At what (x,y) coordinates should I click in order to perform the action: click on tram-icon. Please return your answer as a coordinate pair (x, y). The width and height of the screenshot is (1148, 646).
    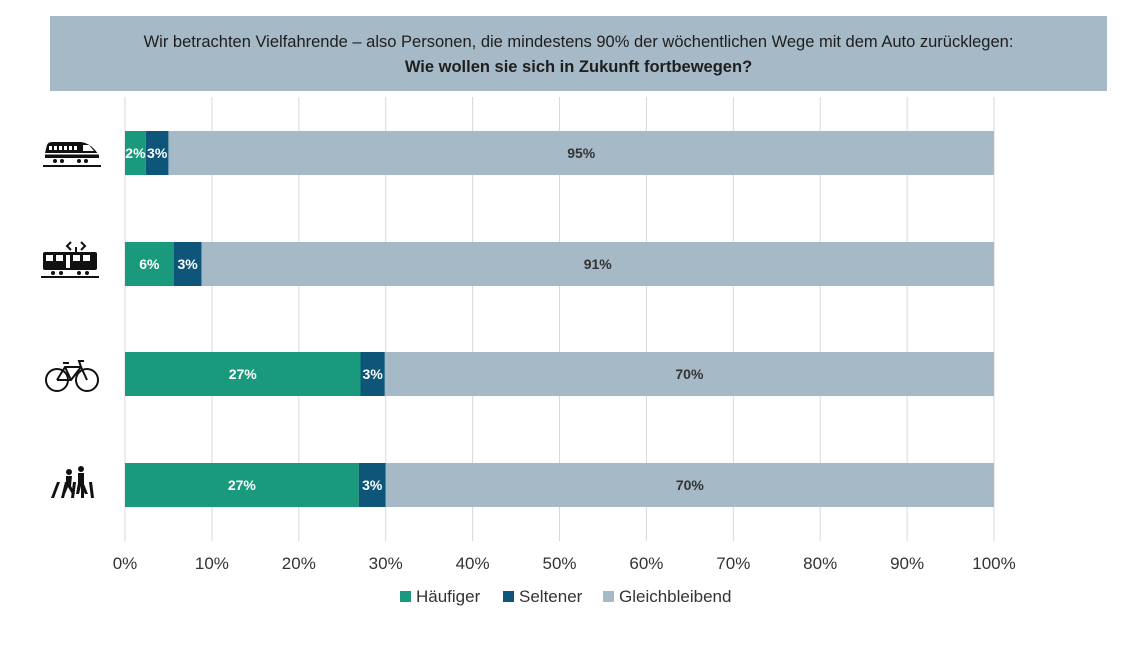
    Looking at the image, I should click on (70, 259).